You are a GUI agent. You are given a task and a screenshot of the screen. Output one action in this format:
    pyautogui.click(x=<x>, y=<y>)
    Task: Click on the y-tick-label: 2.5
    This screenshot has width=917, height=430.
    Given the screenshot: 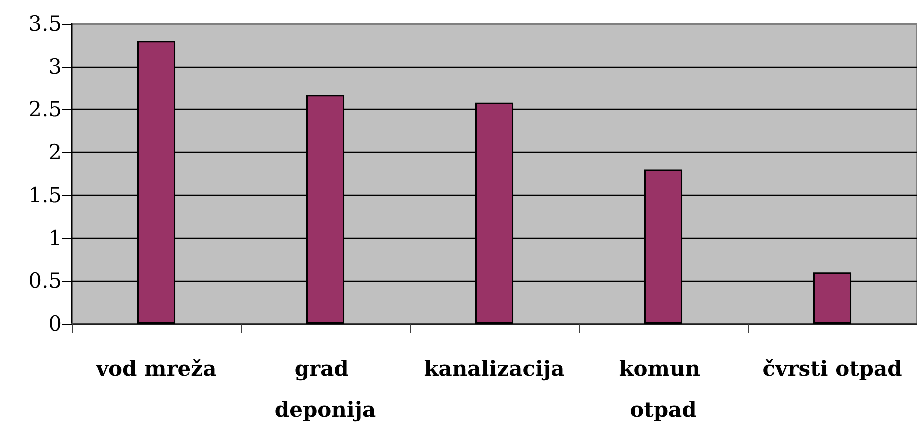 What is the action you would take?
    pyautogui.click(x=45, y=110)
    